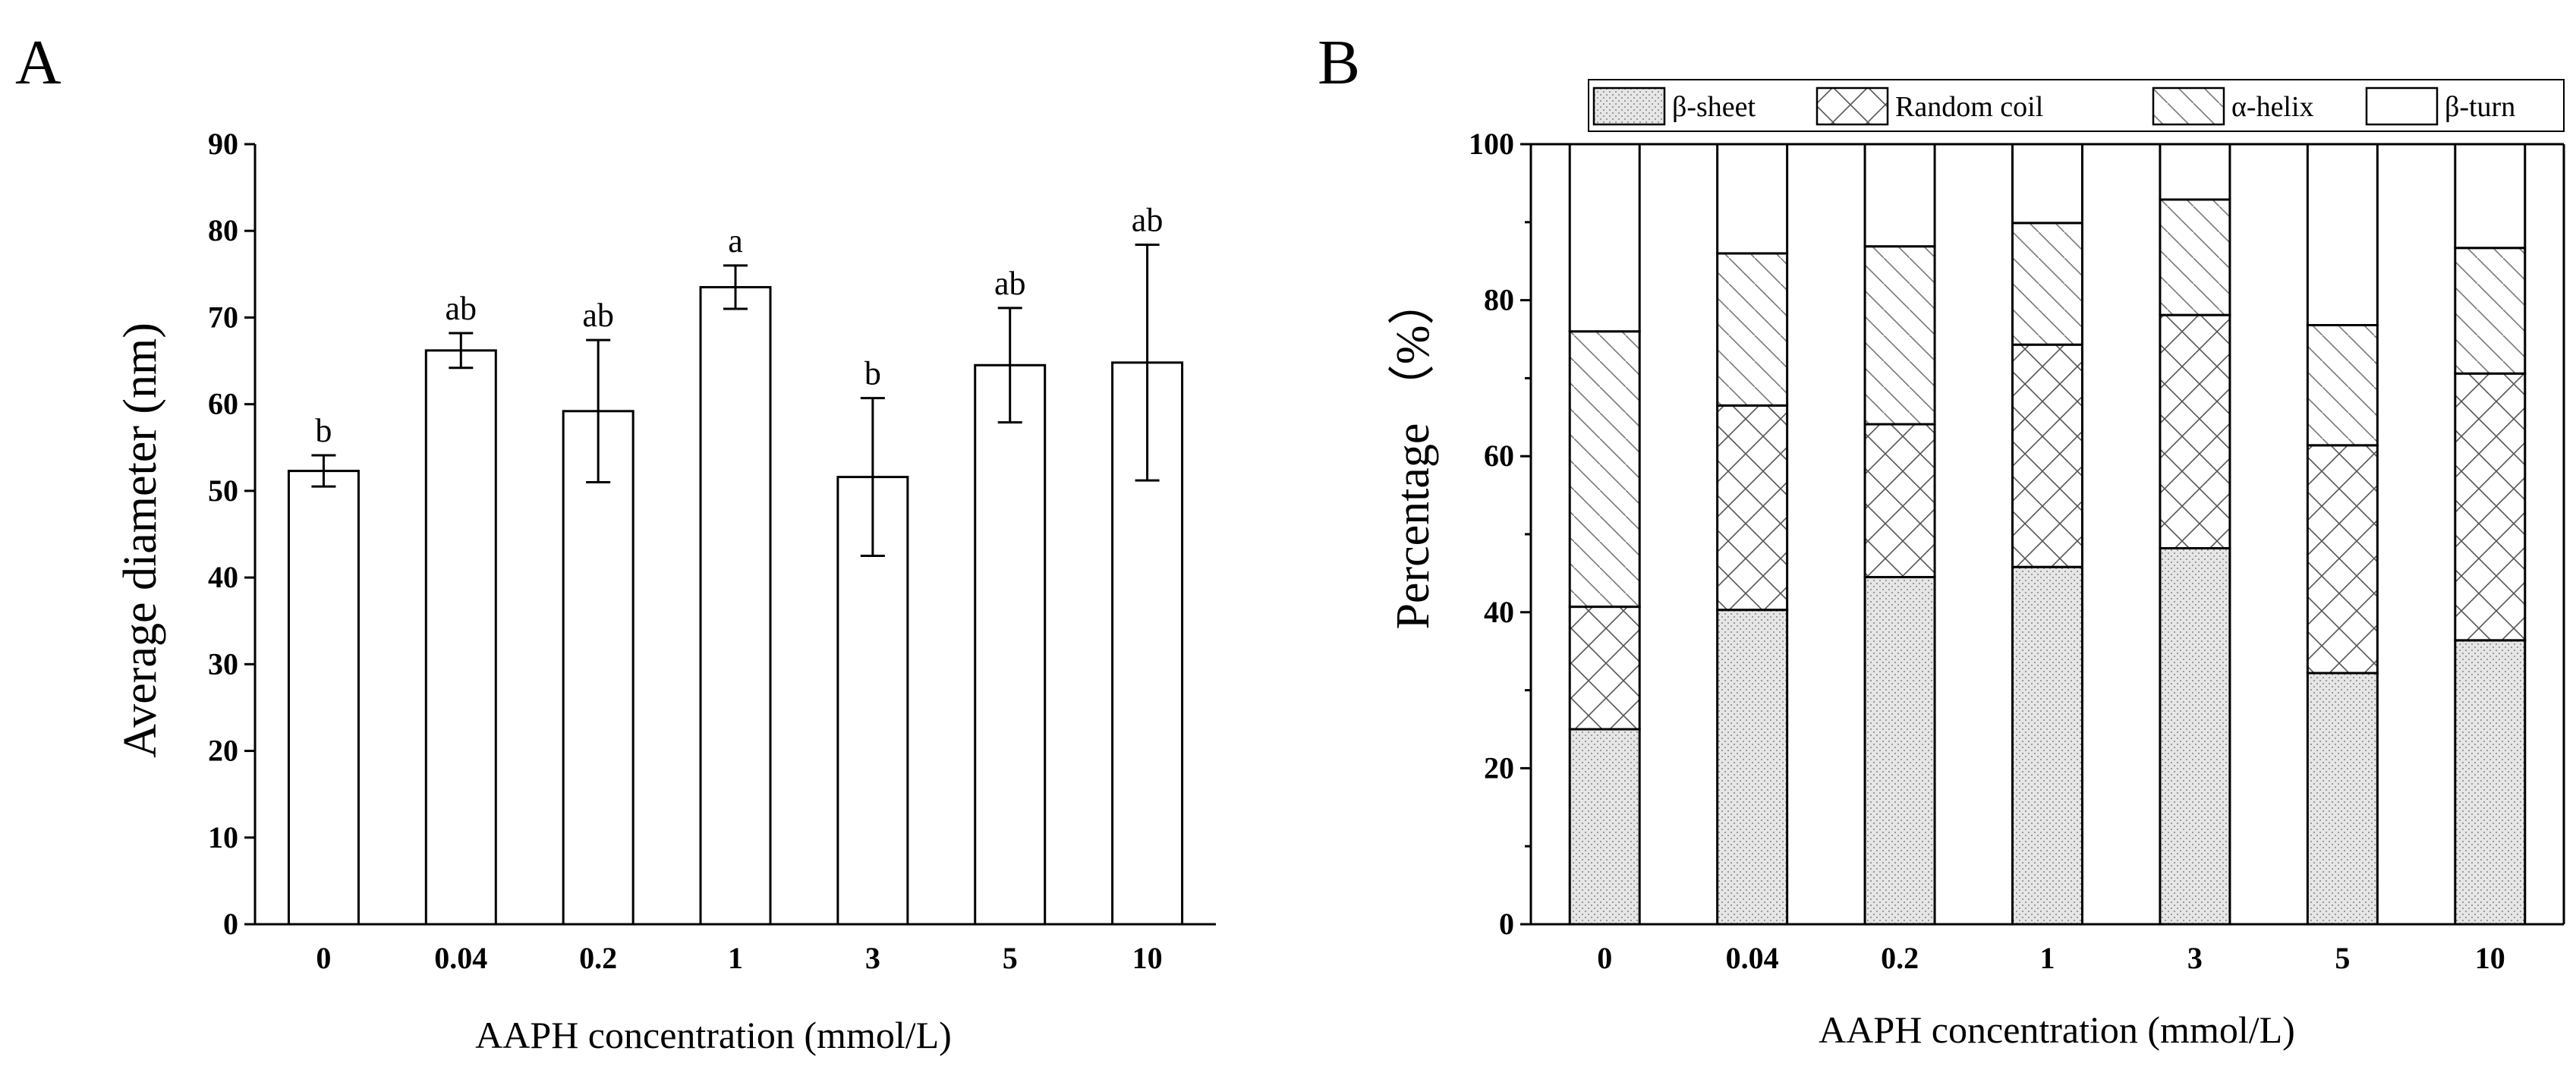 The image size is (2576, 1076). I want to click on panel-a-y-tick-label: 30, so click(223, 664).